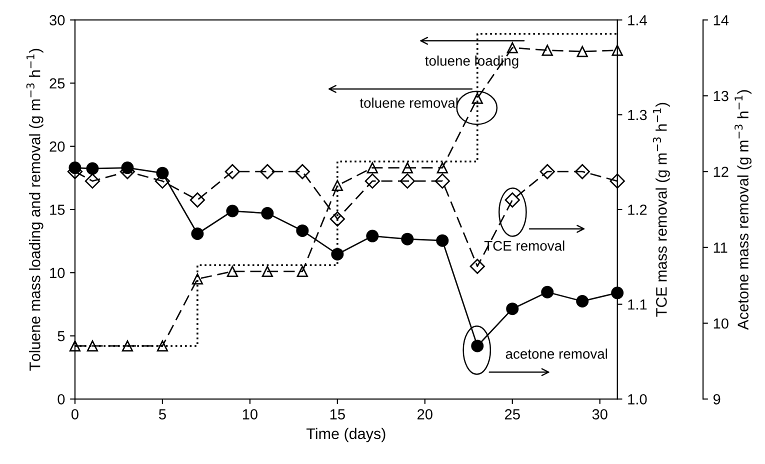  What do you see at coordinates (74, 414) in the screenshot?
I see `x-tick-label: 0` at bounding box center [74, 414].